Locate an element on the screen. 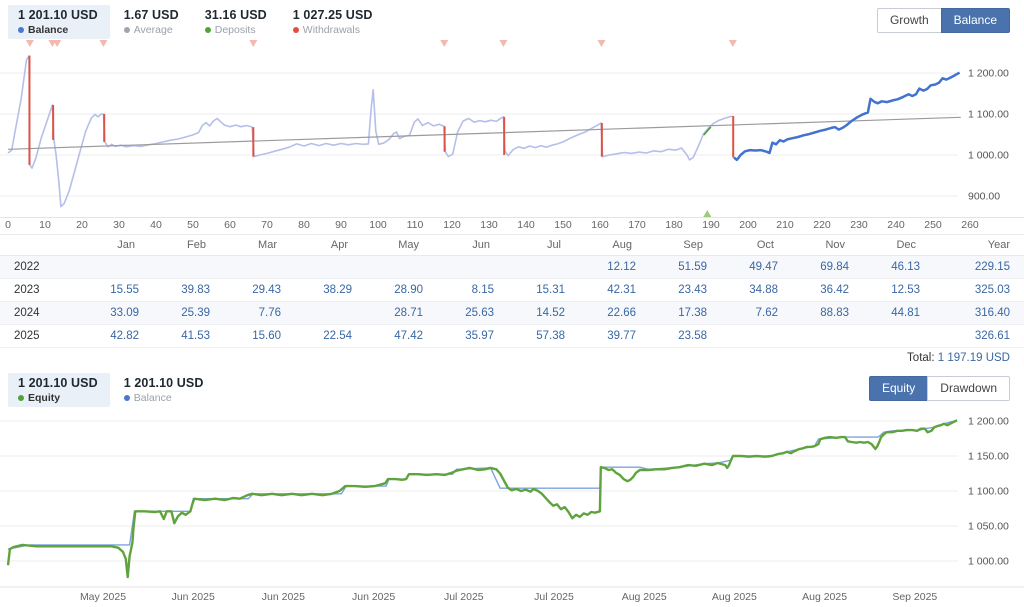 The height and width of the screenshot is (607, 1024). x-tick-label: 10 is located at coordinates (45, 225).